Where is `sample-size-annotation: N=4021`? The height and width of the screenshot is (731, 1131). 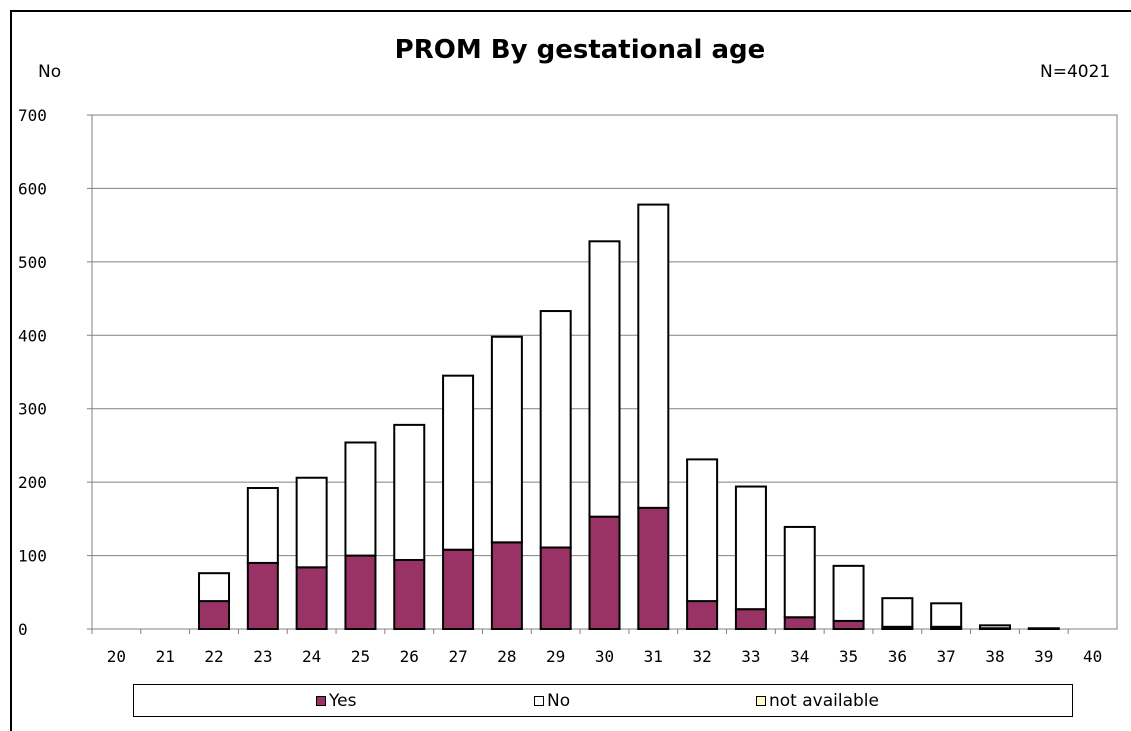
sample-size-annotation: N=4021 is located at coordinates (1075, 72).